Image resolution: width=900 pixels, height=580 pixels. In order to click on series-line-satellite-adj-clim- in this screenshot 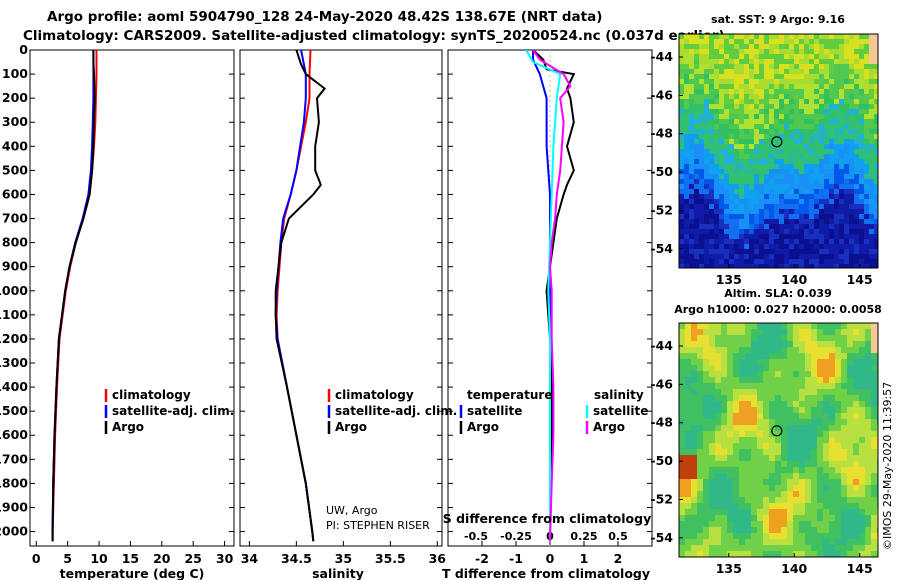, I will do `click(294, 296)`.